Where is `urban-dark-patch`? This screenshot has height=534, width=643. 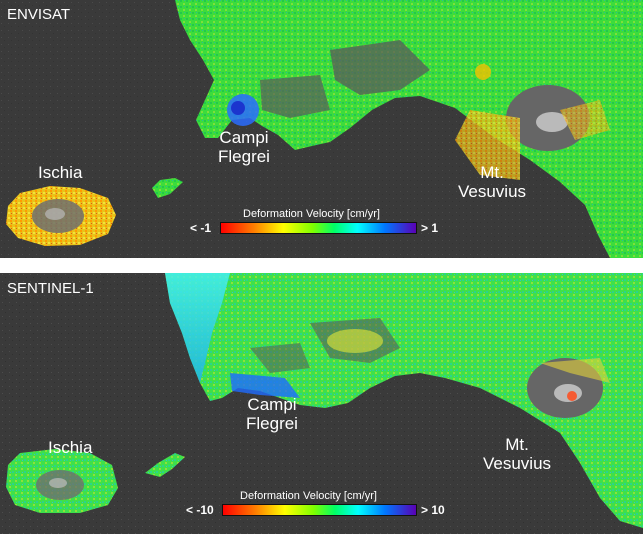
urban-dark-patch is located at coordinates (380, 67).